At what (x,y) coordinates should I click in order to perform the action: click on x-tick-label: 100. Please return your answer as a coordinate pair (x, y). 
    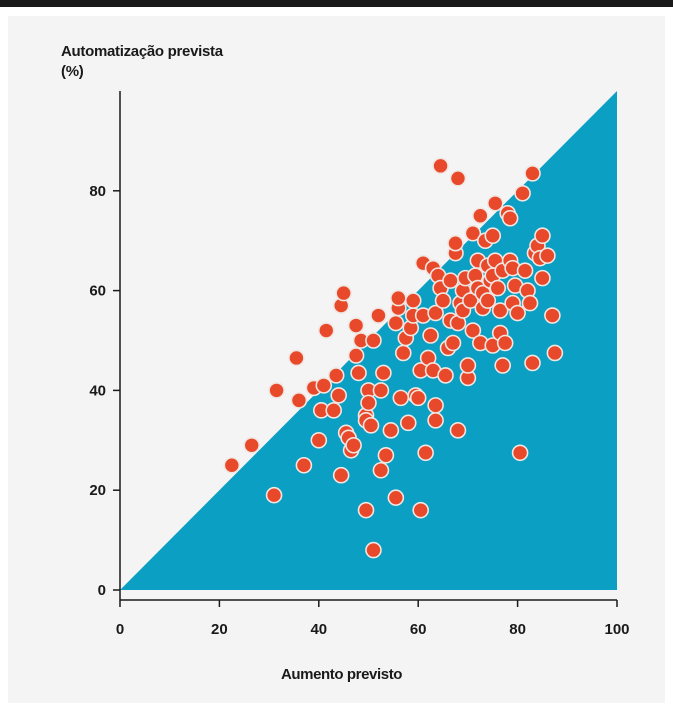
    Looking at the image, I should click on (616, 629).